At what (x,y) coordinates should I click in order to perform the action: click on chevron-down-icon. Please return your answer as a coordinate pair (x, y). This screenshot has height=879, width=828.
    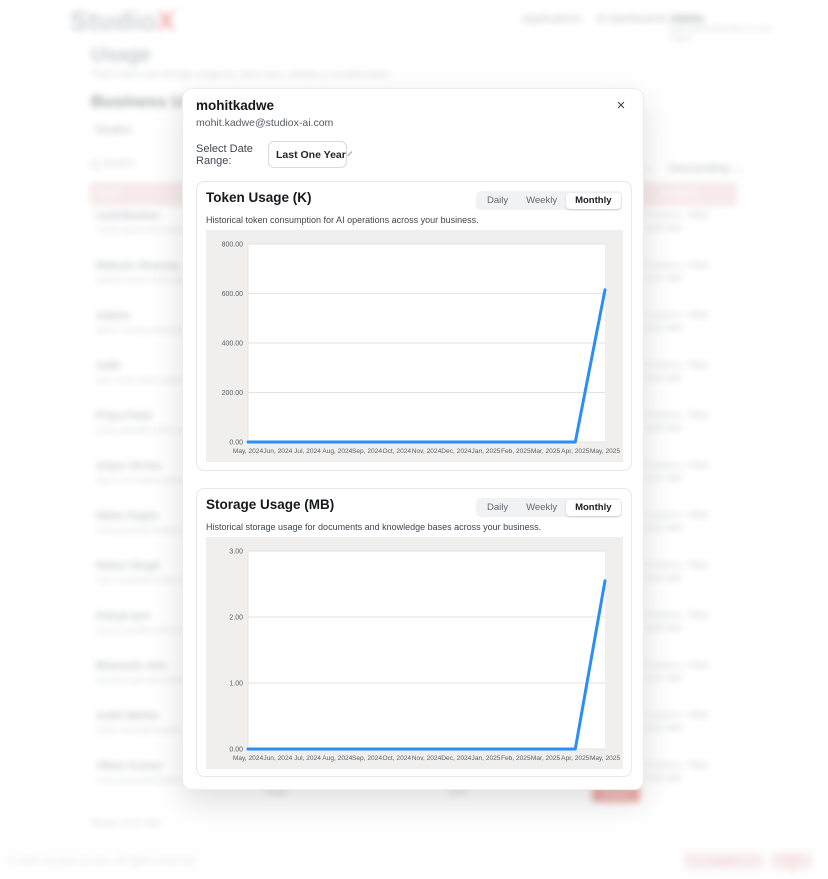
    Looking at the image, I should click on (350, 153).